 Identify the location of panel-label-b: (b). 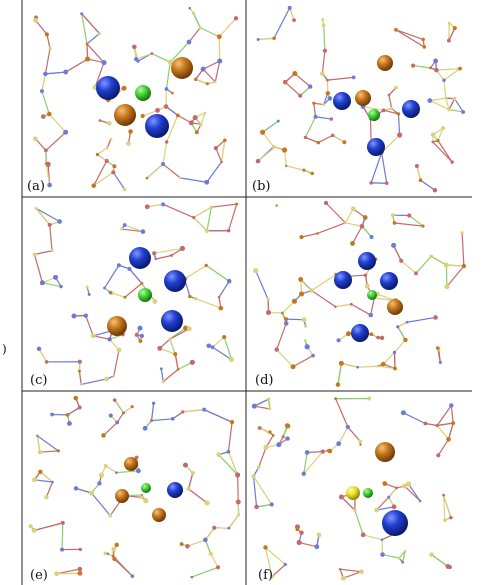
(261, 186).